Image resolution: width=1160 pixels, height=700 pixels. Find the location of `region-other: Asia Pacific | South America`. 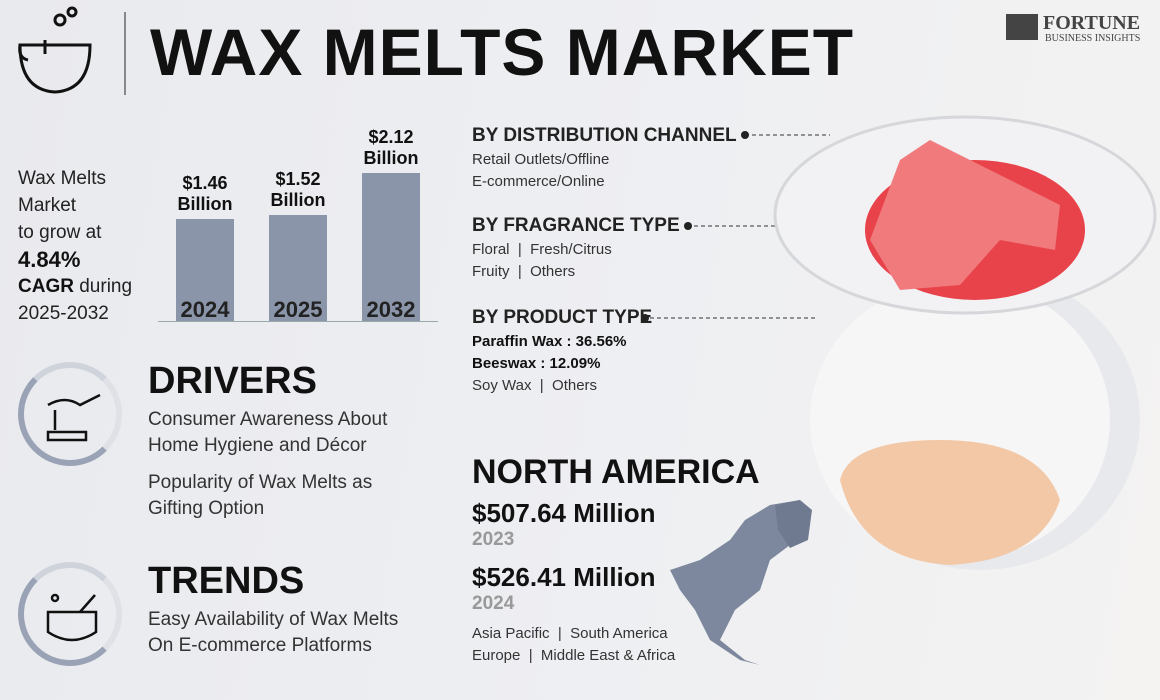

region-other: Asia Pacific | South America is located at coordinates (570, 633).